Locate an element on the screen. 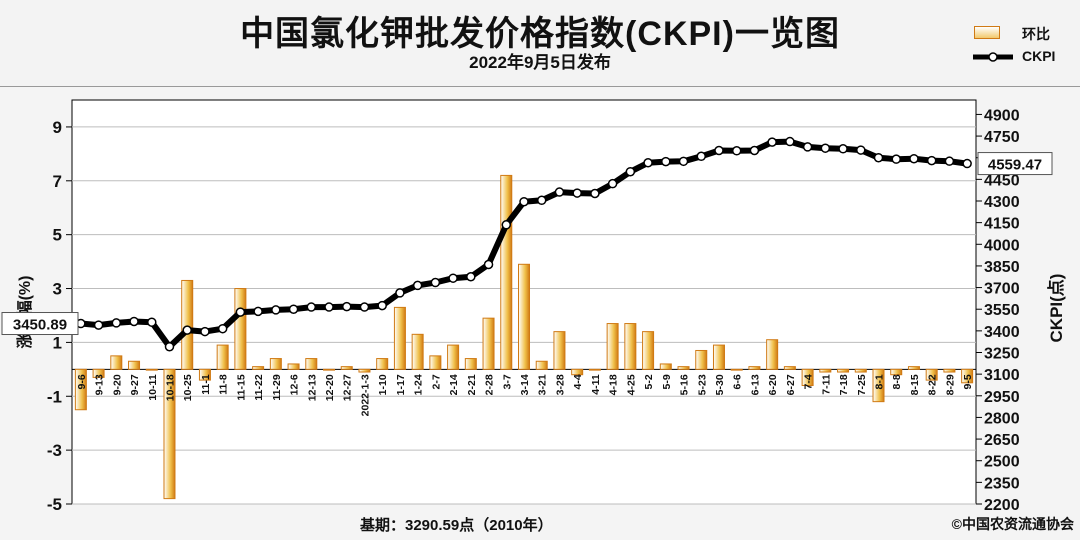 The width and height of the screenshot is (1080, 540). chart-subtitle: 2022年9月5日发布 is located at coordinates (540, 62).